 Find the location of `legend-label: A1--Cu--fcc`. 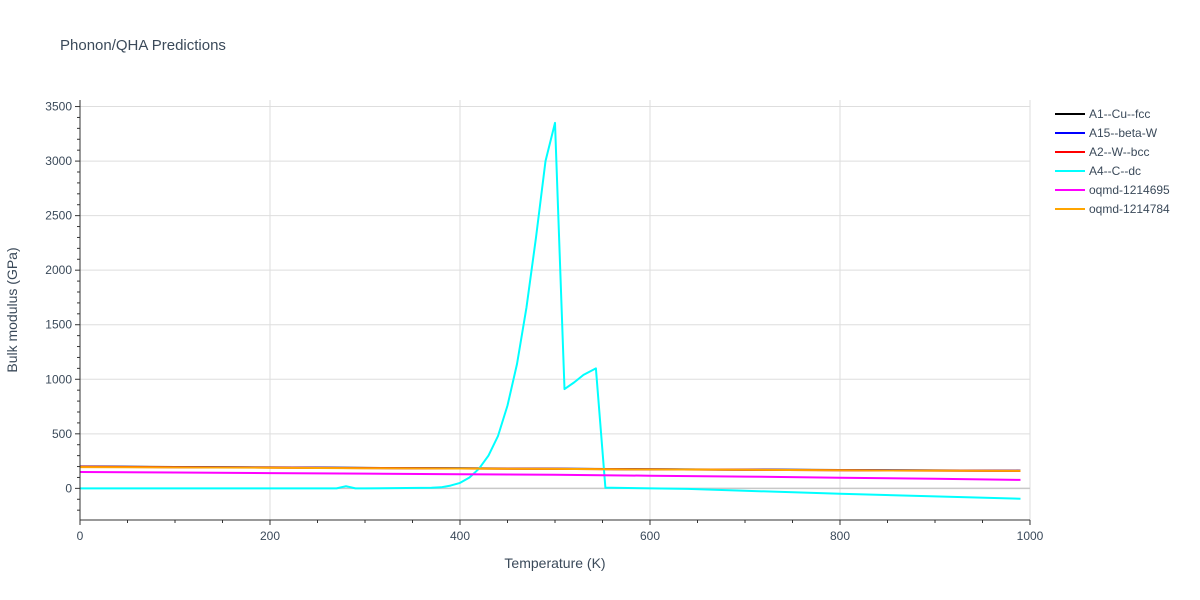

legend-label: A1--Cu--fcc is located at coordinates (1119, 114).